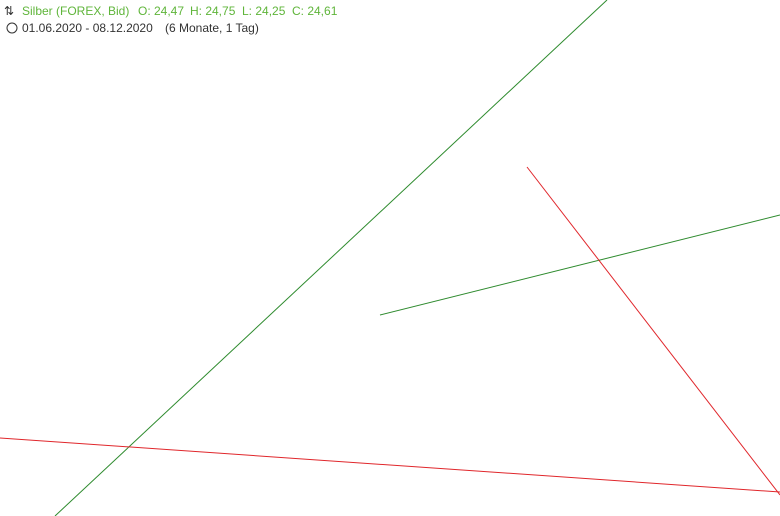  I want to click on header-c: C: 24,61, so click(315, 11).